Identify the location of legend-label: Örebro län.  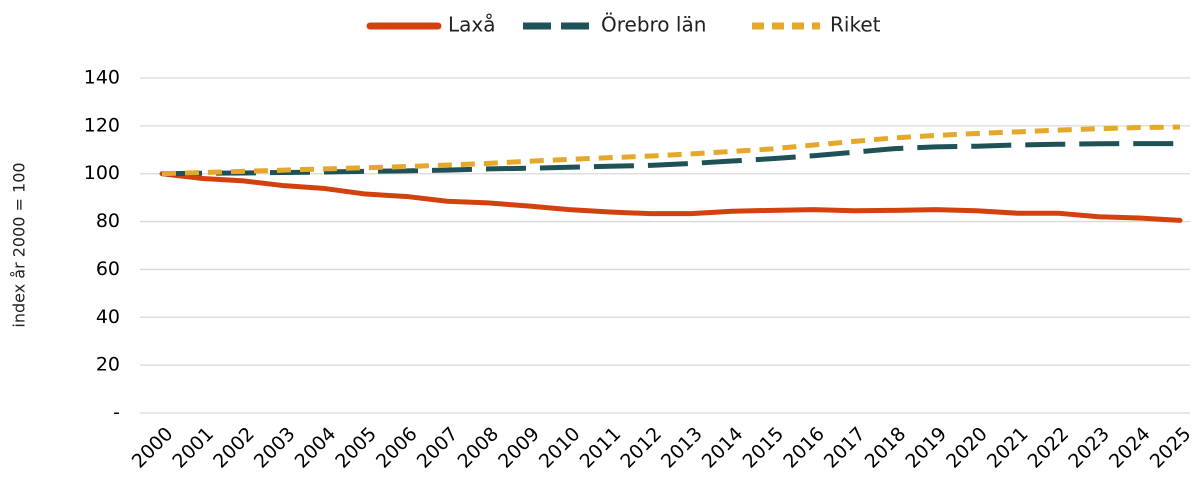
(653, 25).